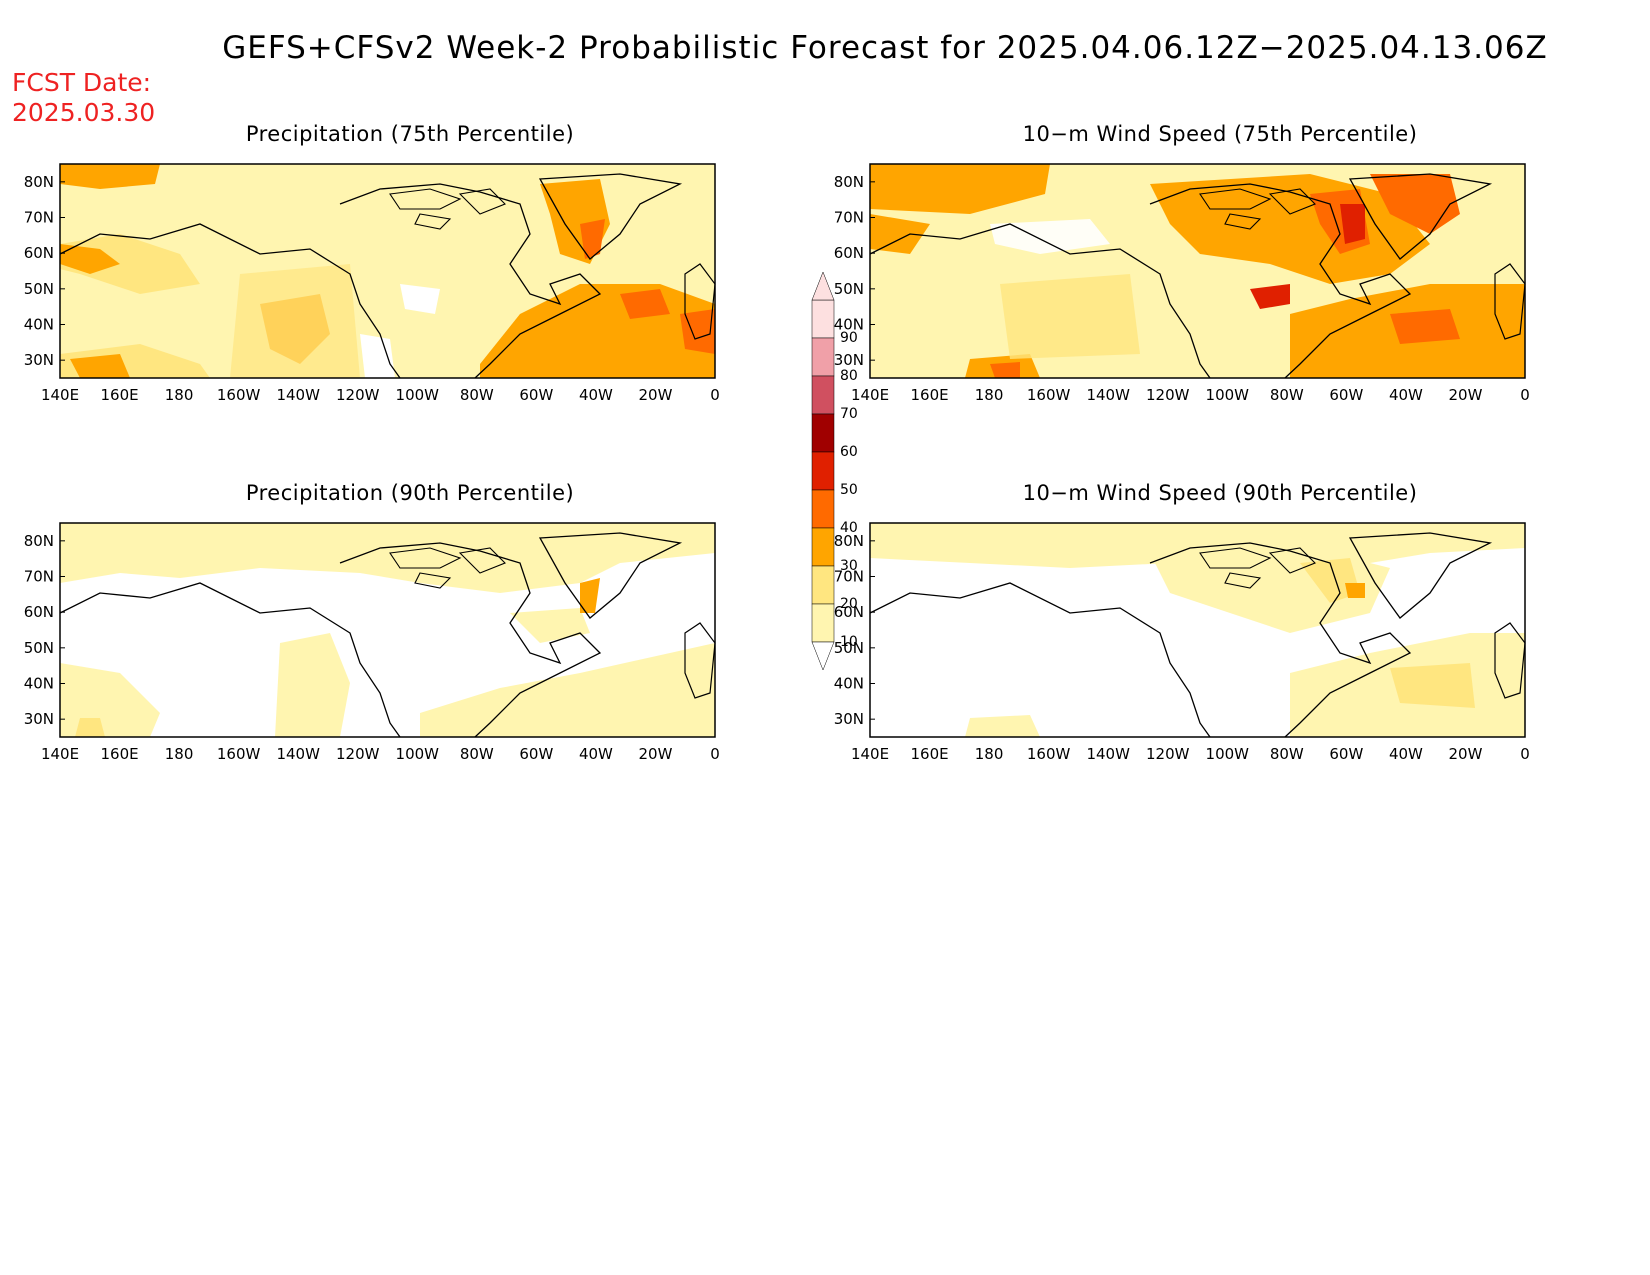  Describe the element at coordinates (84, 112) in the screenshot. I see `fcst-date-value: 2025.03.30` at that location.